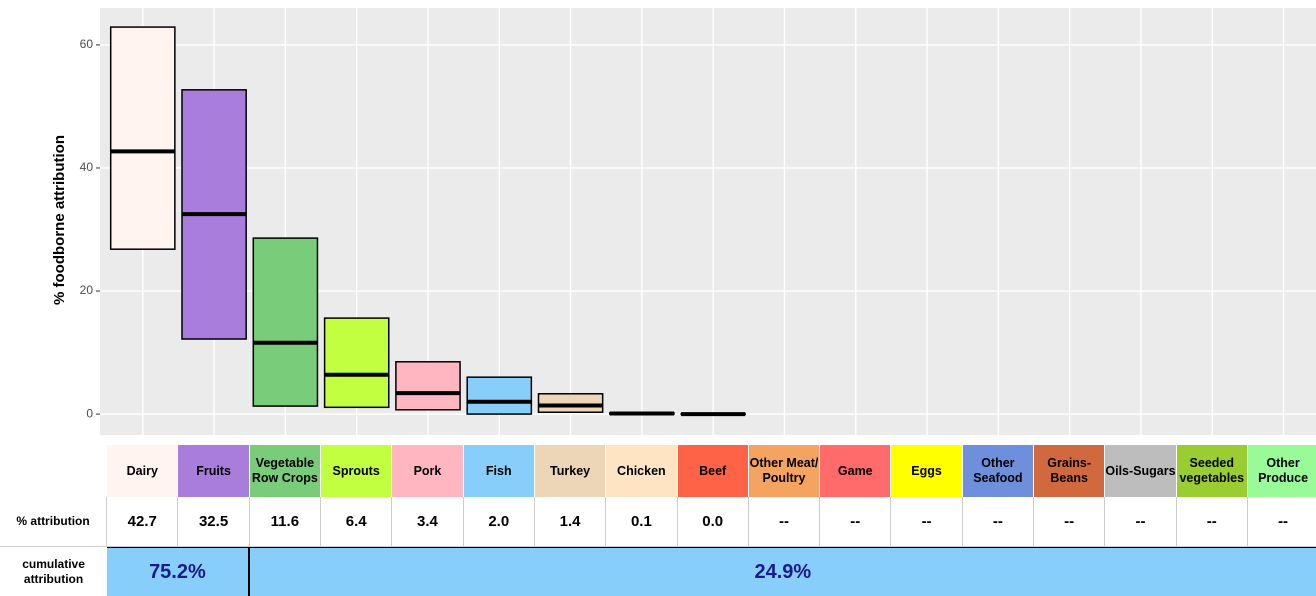 Image resolution: width=1316 pixels, height=596 pixels. What do you see at coordinates (87, 167) in the screenshot?
I see `y-tick-label: 40` at bounding box center [87, 167].